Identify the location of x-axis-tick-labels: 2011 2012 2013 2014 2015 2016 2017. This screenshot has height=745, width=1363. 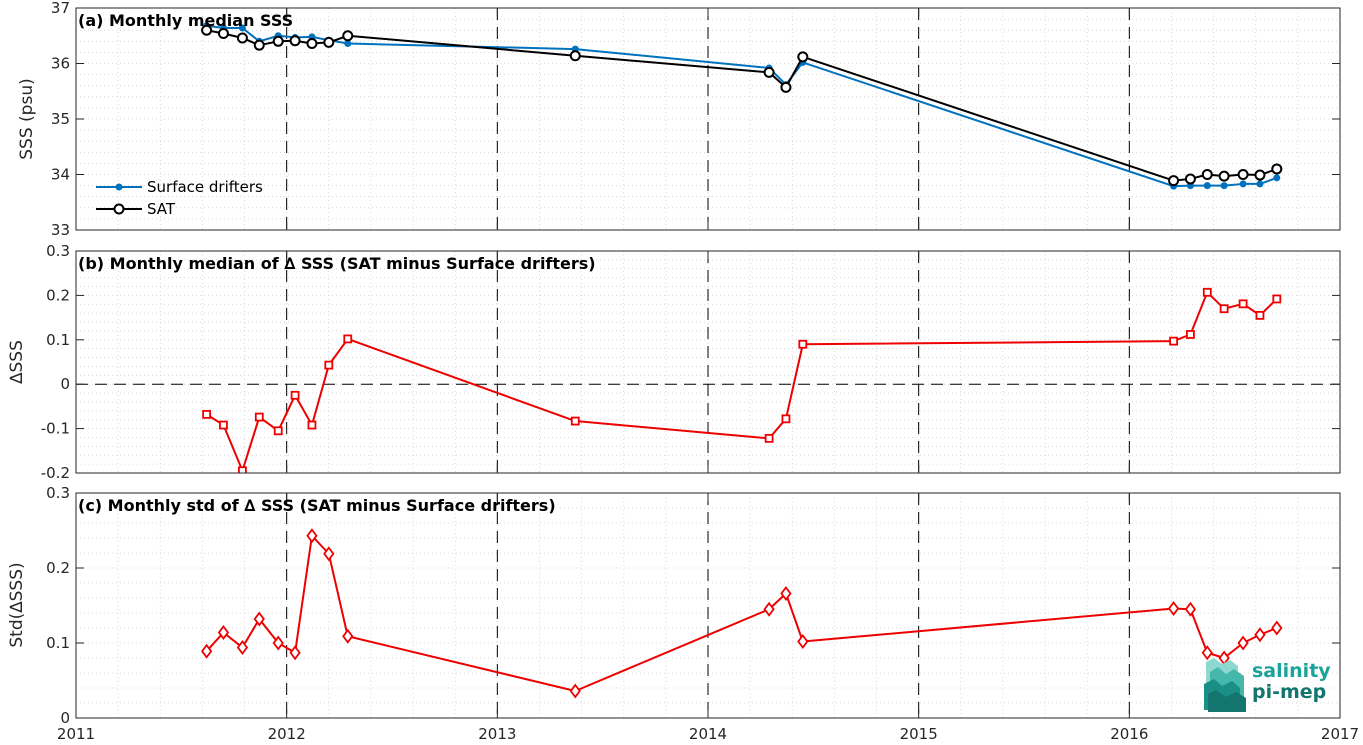
(708, 734).